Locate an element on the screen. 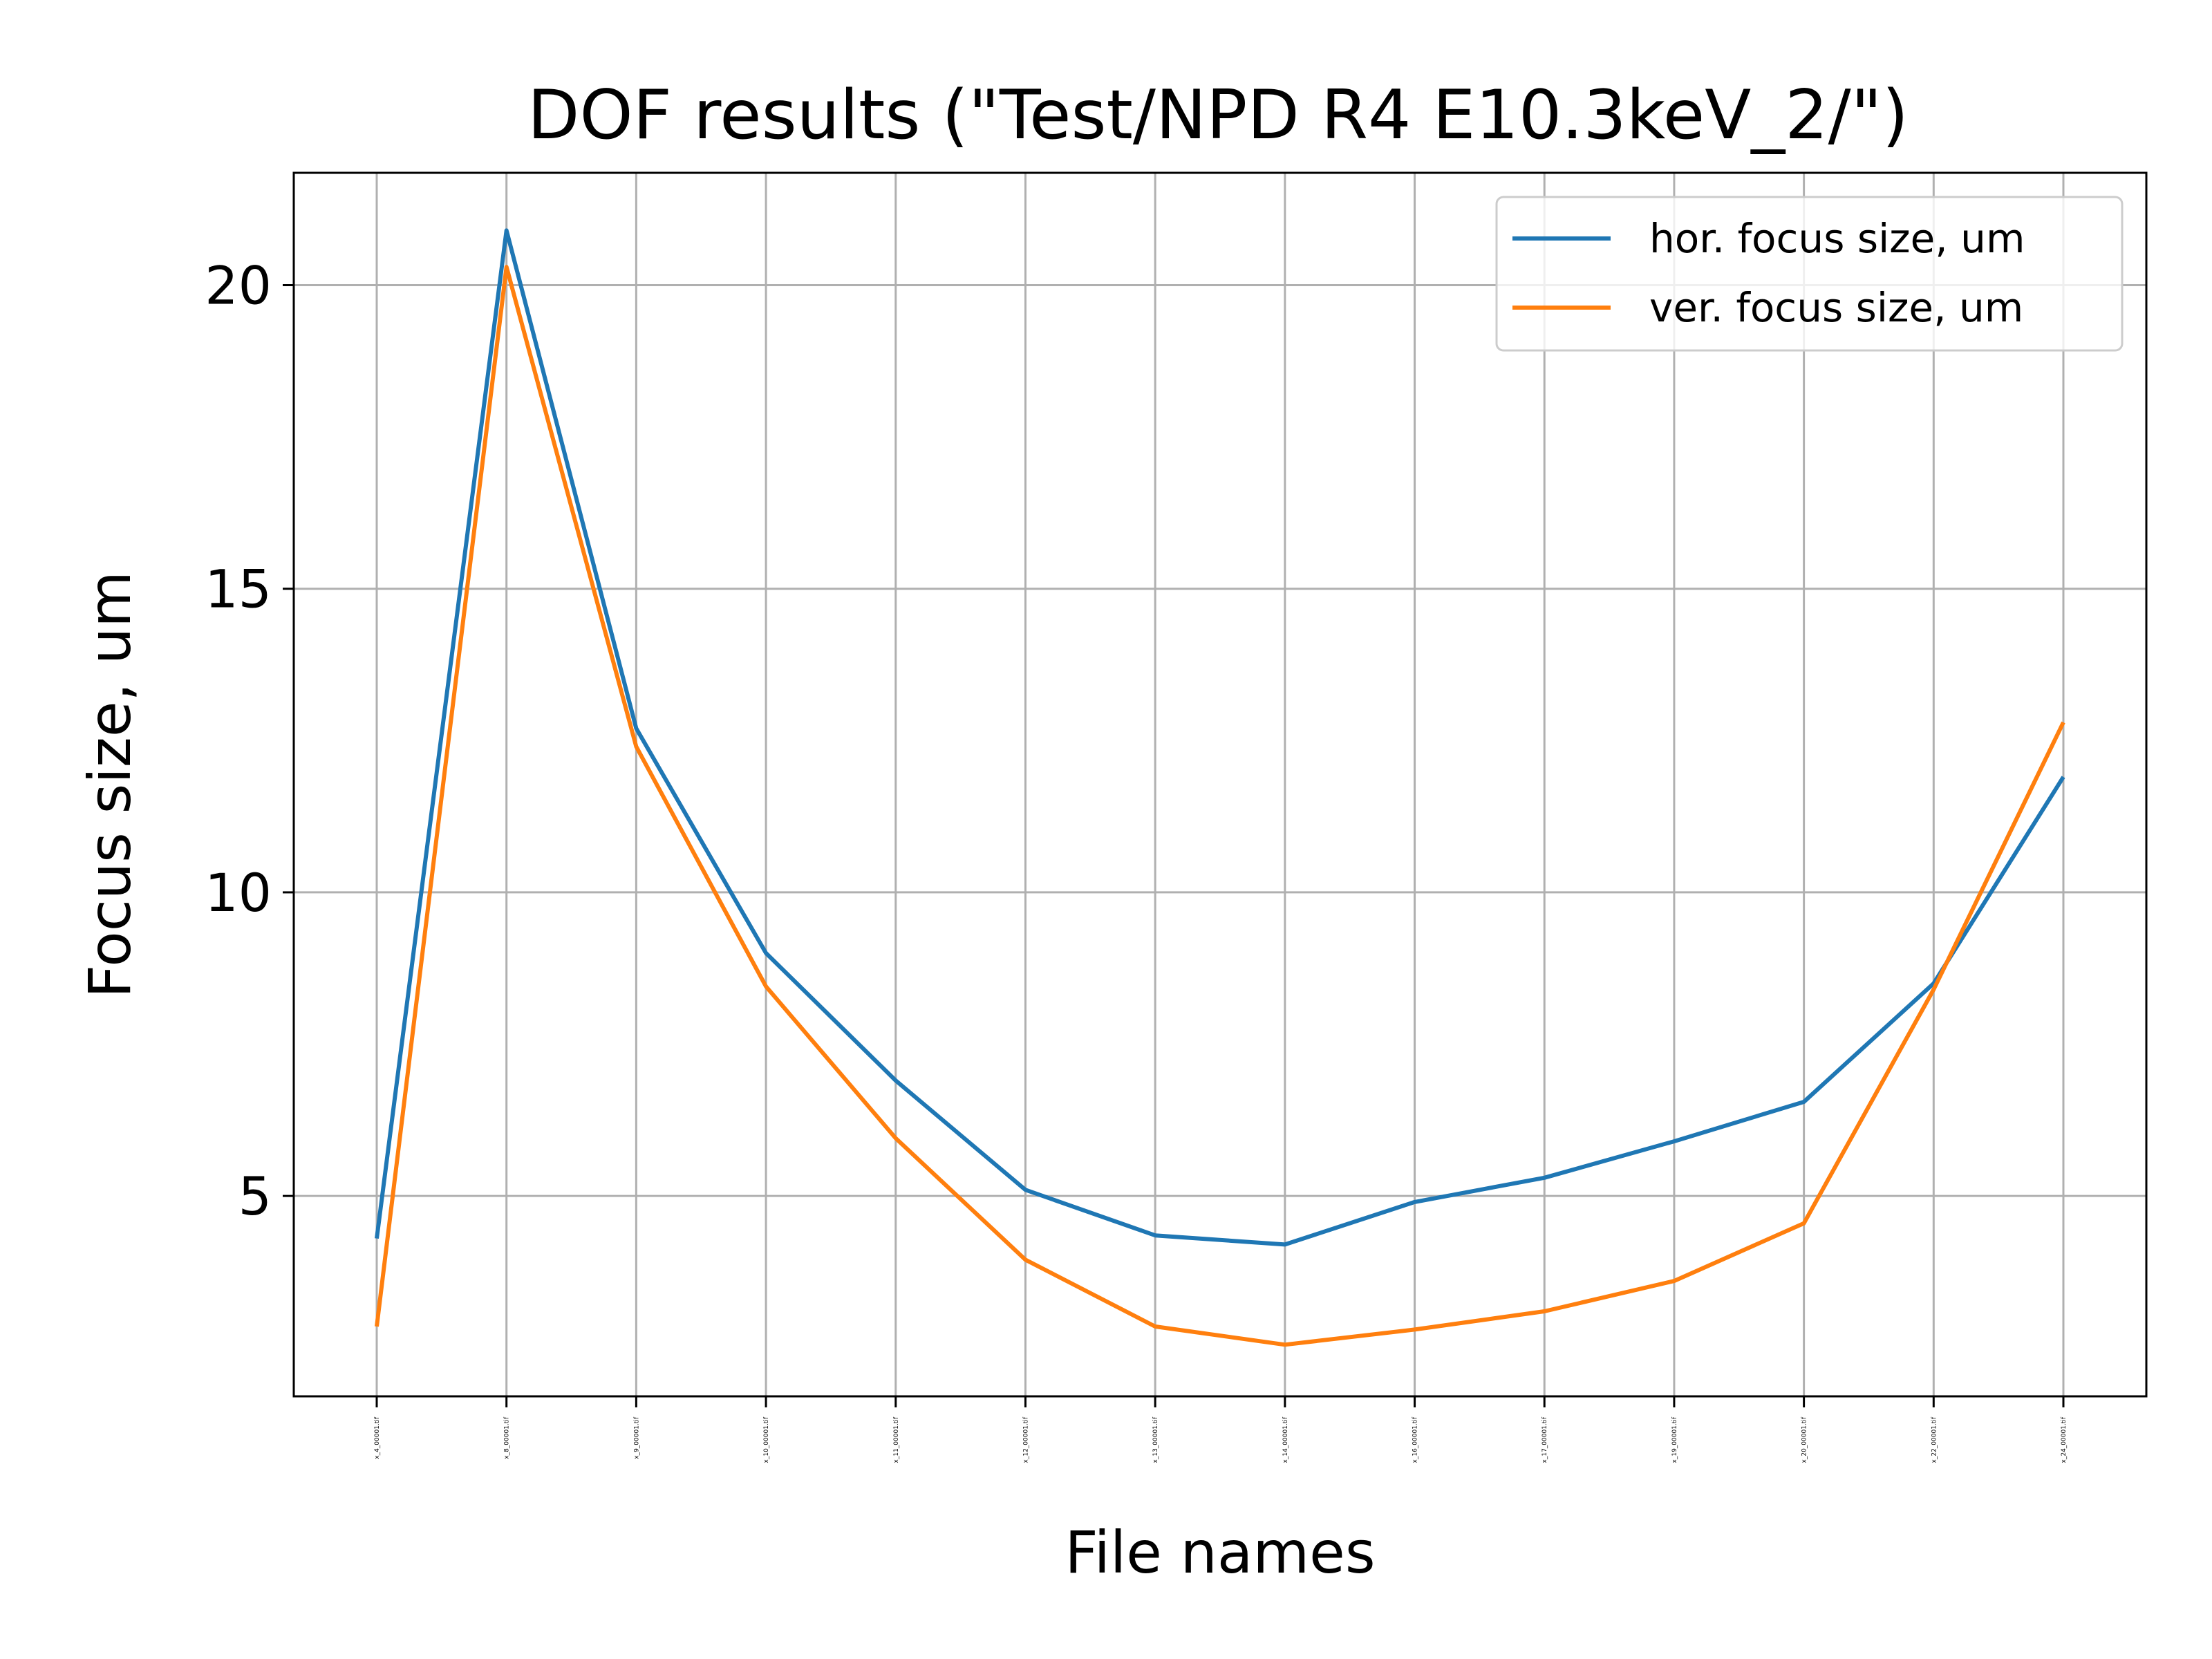  x-tick-label: x_8_00001.tif is located at coordinates (508, 1437).